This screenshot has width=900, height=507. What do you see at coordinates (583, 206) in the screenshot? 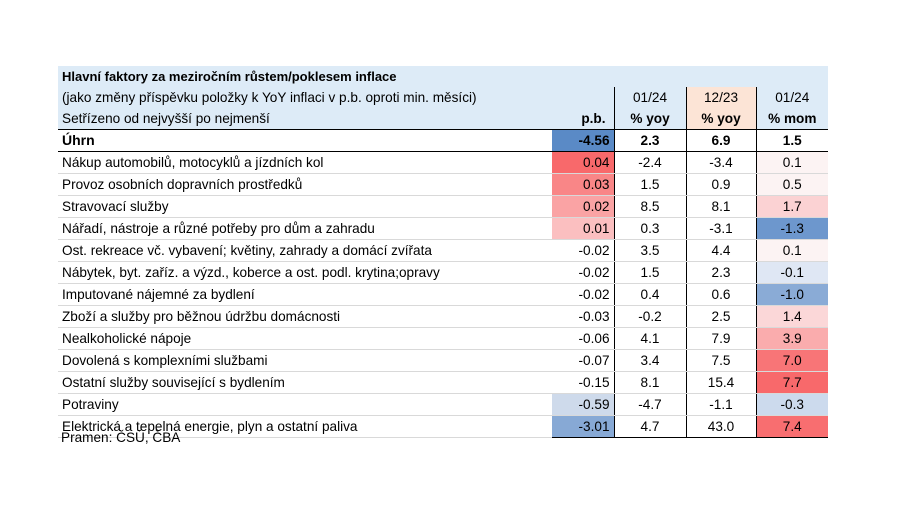
I see `row-pb: 0.02` at bounding box center [583, 206].